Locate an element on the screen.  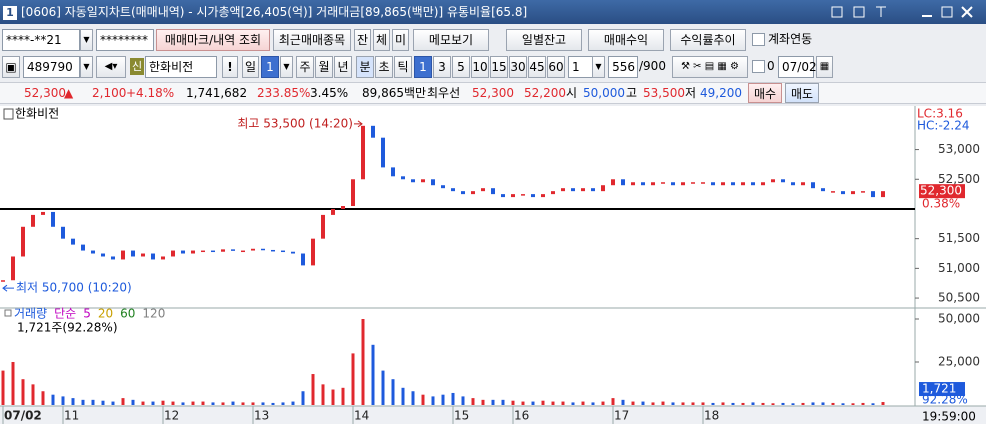
date-input: 07/02 is located at coordinates (797, 67).